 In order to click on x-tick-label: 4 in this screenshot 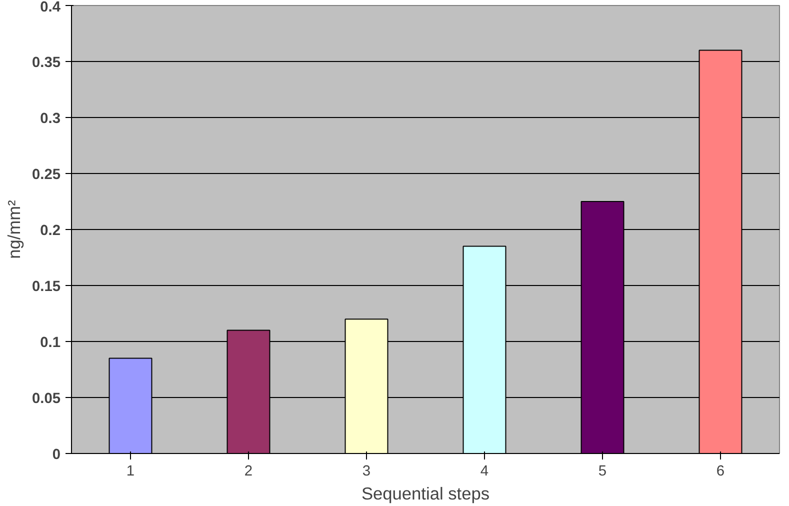, I will do `click(484, 472)`.